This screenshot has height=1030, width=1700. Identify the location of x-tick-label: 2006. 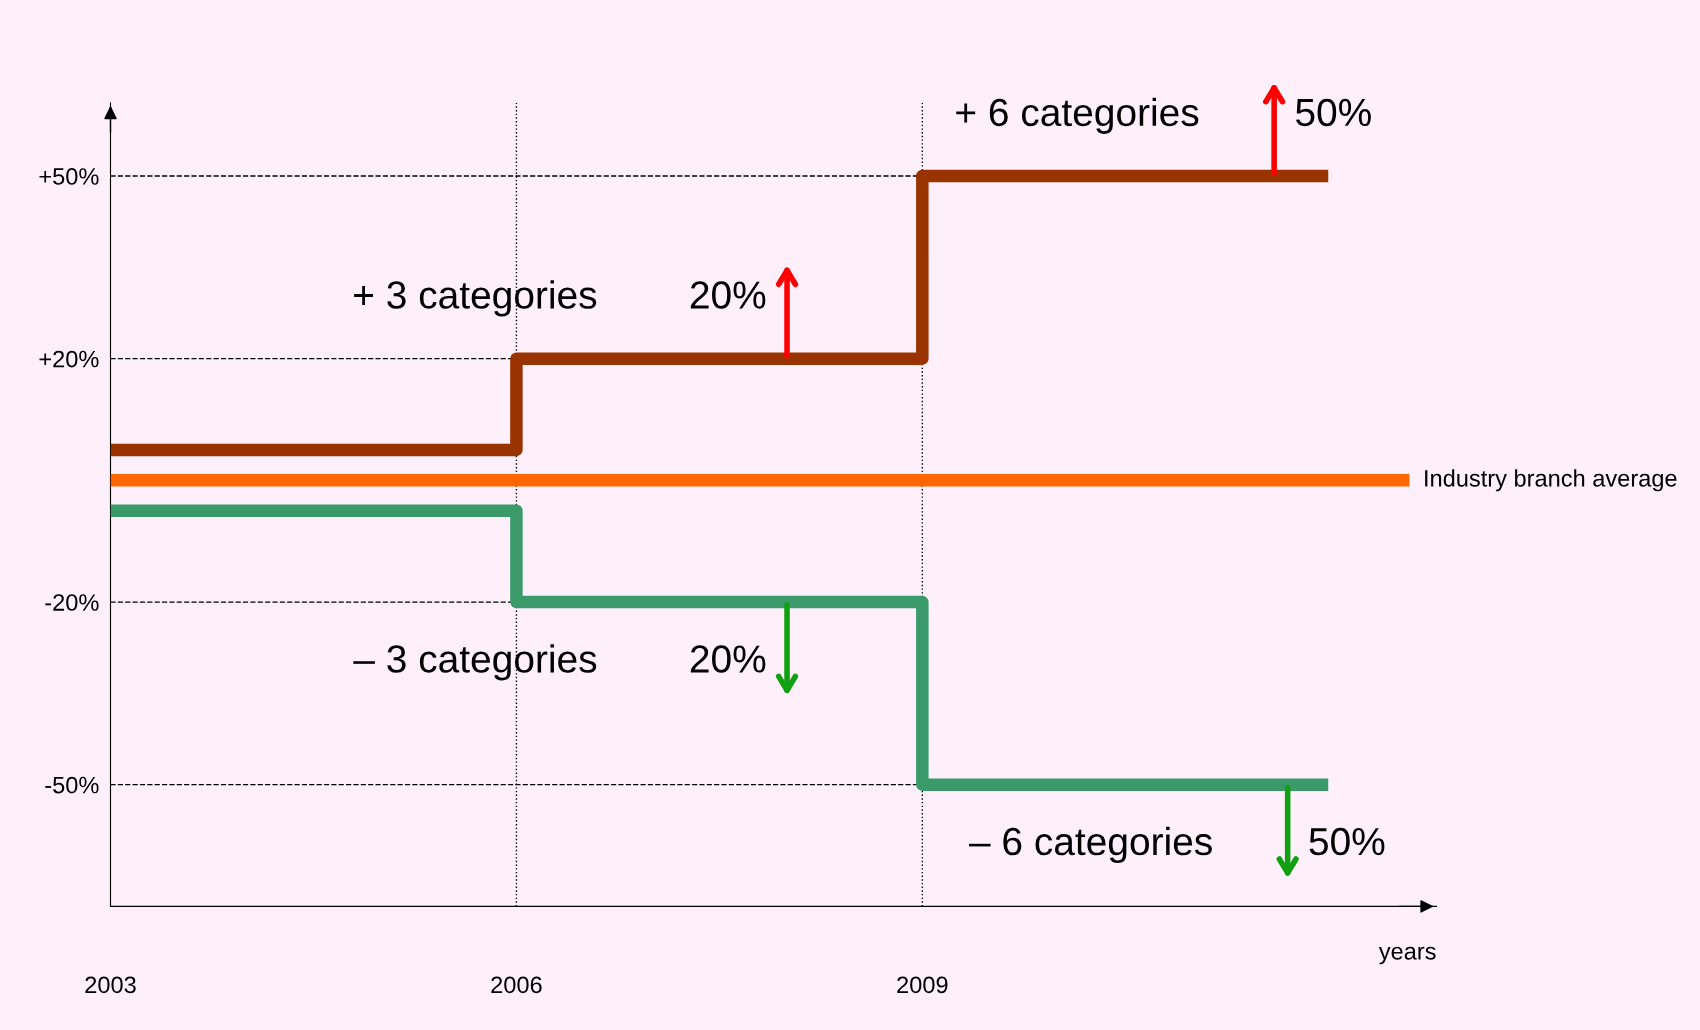
(516, 985).